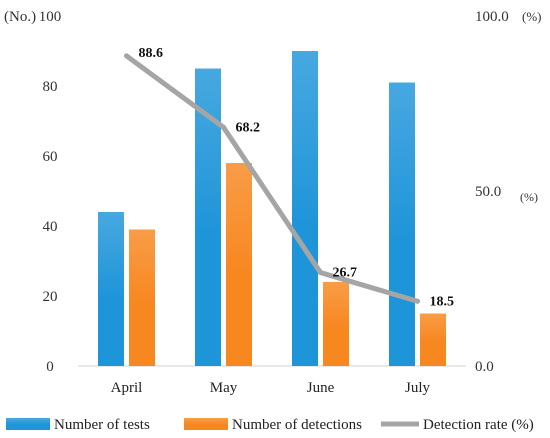 The height and width of the screenshot is (438, 550). What do you see at coordinates (402, 224) in the screenshot?
I see `bar-number-of-tests-july` at bounding box center [402, 224].